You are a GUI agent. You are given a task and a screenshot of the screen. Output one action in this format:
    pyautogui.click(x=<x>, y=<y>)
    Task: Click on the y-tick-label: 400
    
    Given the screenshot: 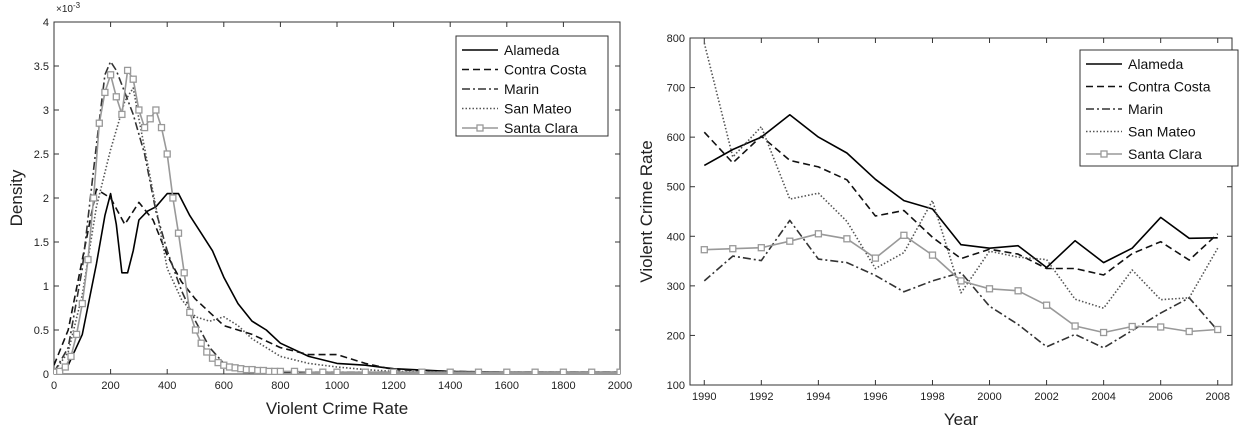 What is the action you would take?
    pyautogui.click(x=676, y=237)
    